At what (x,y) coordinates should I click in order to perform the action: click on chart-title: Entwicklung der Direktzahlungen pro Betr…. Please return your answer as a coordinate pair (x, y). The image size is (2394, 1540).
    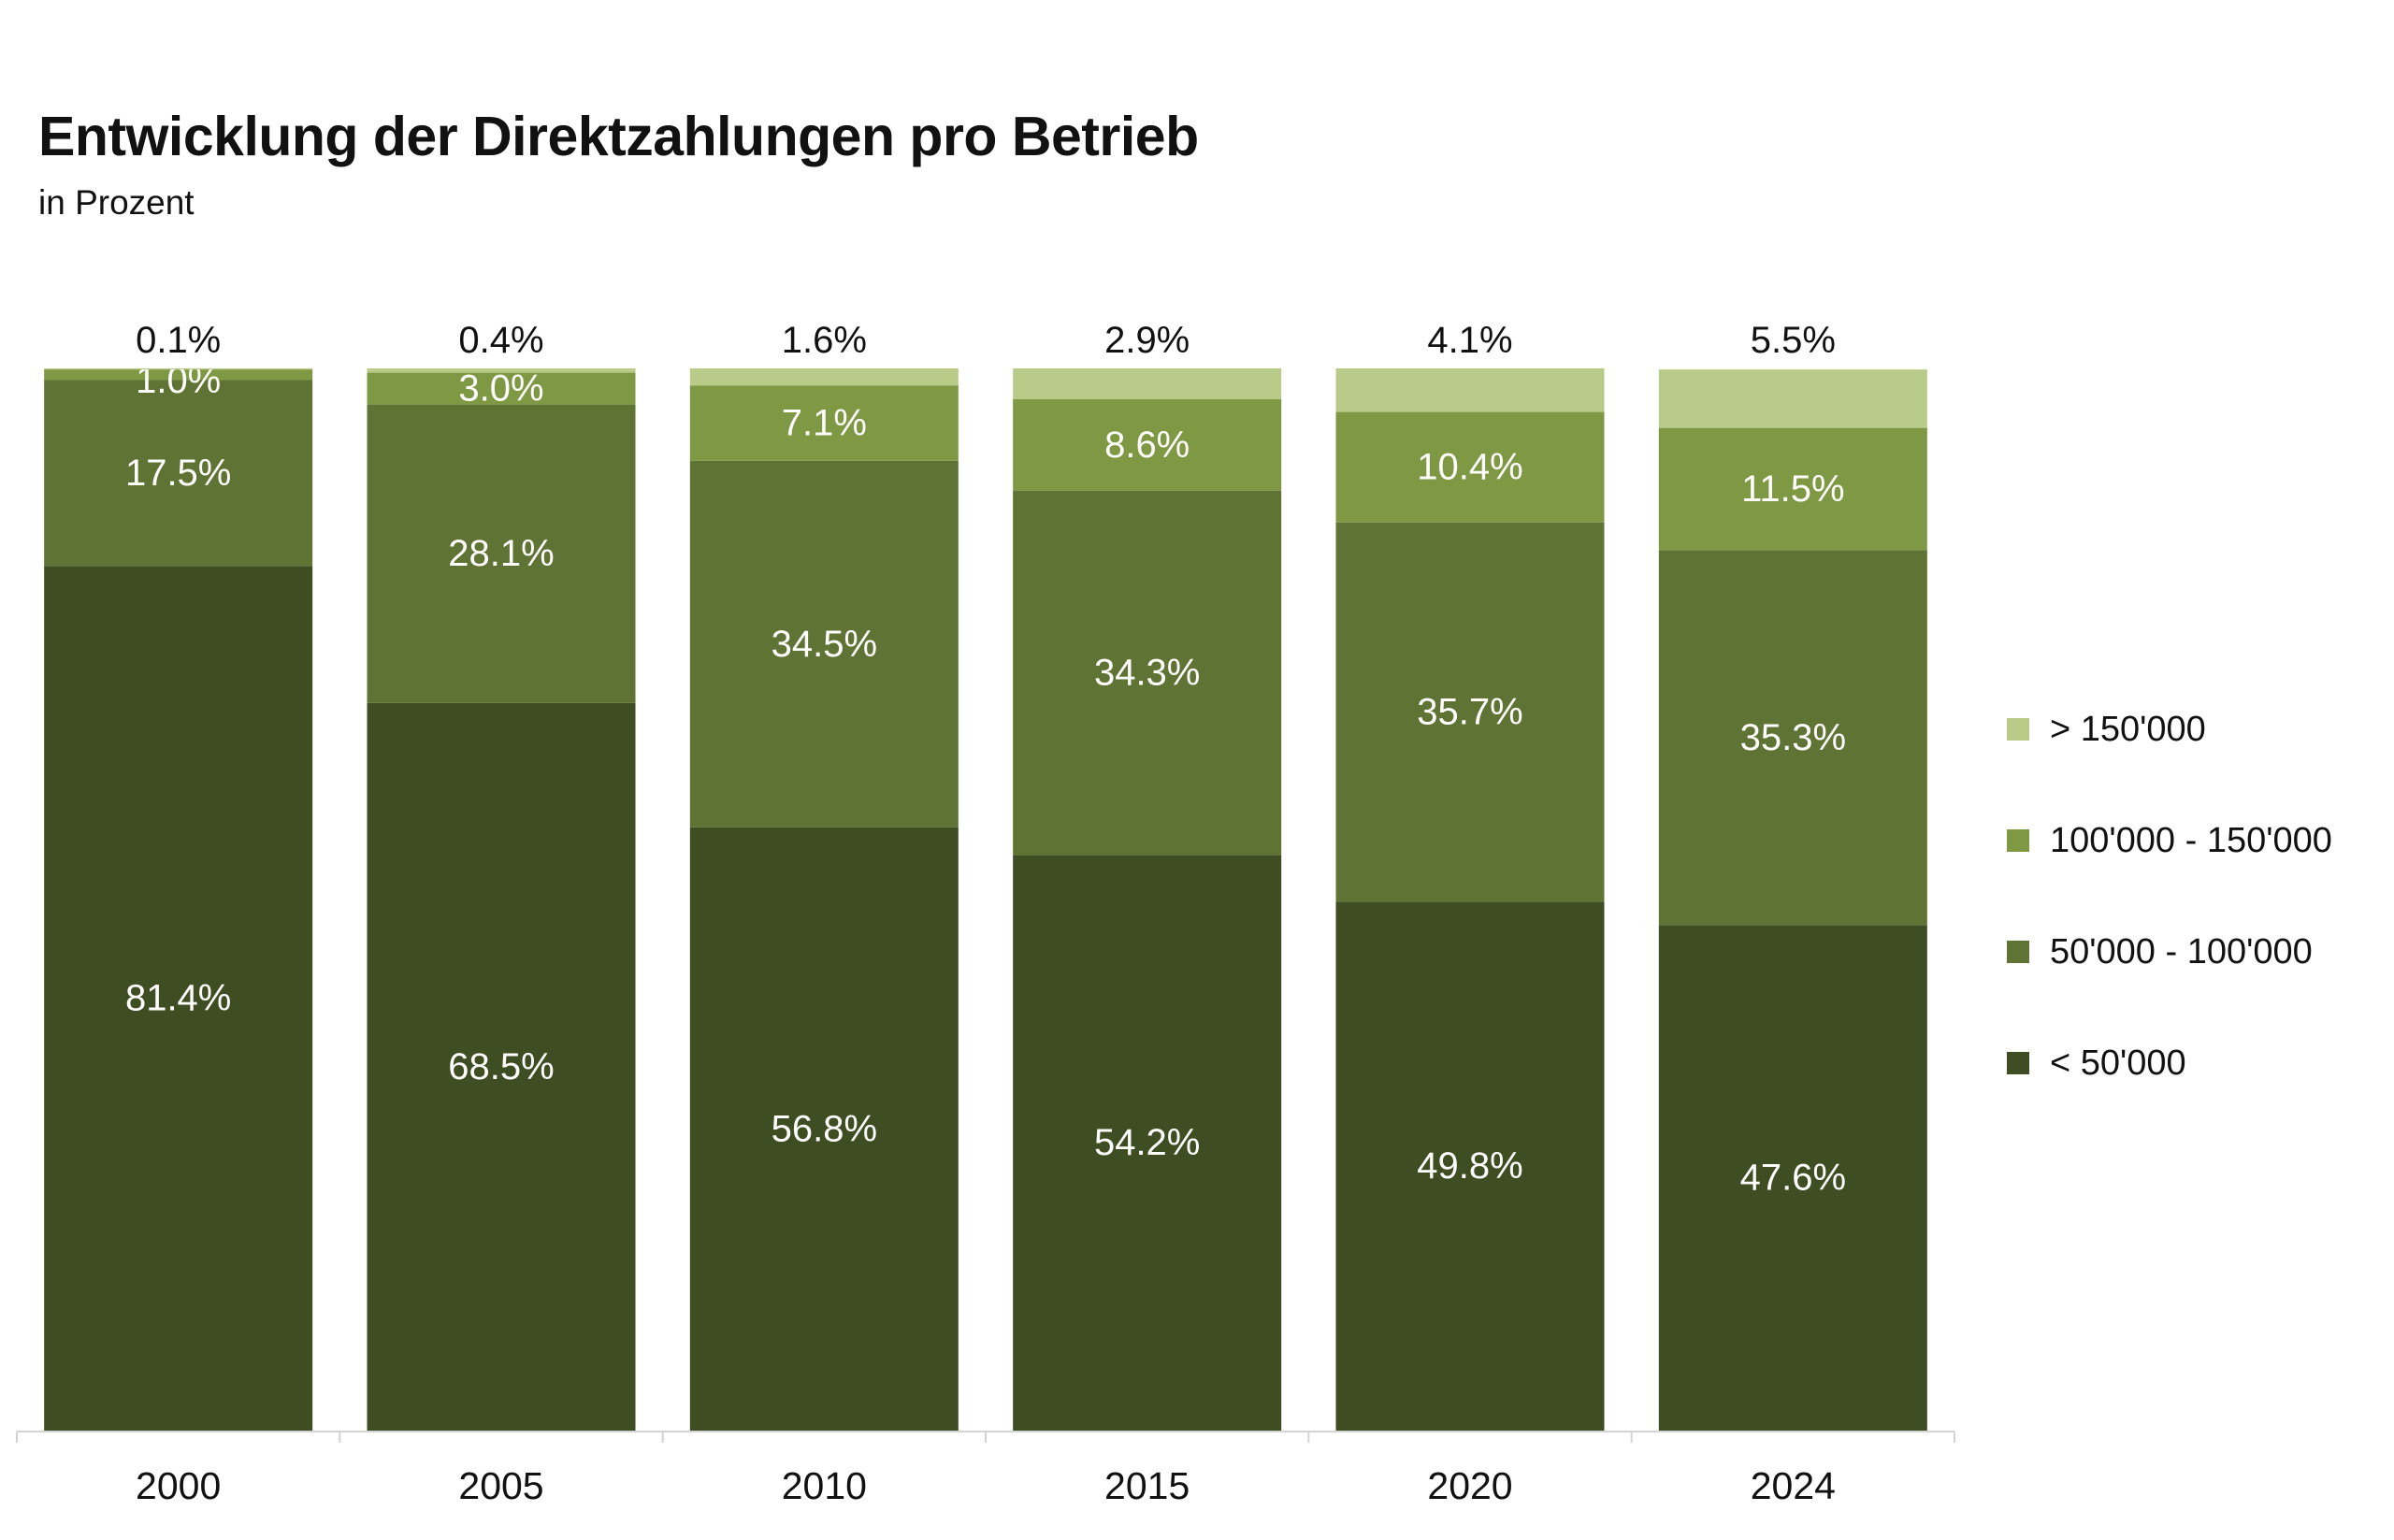
    Looking at the image, I should click on (618, 136).